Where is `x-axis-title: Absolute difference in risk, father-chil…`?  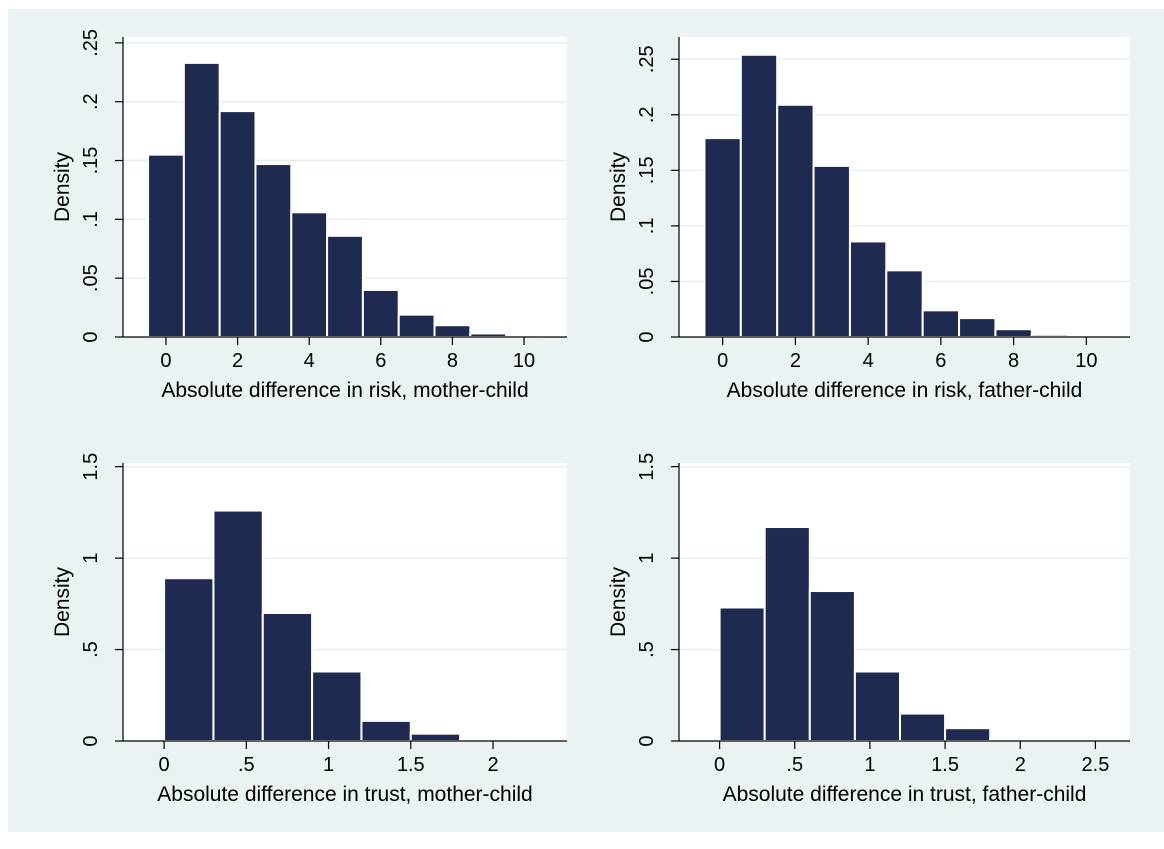
x-axis-title: Absolute difference in risk, father-chil… is located at coordinates (905, 390).